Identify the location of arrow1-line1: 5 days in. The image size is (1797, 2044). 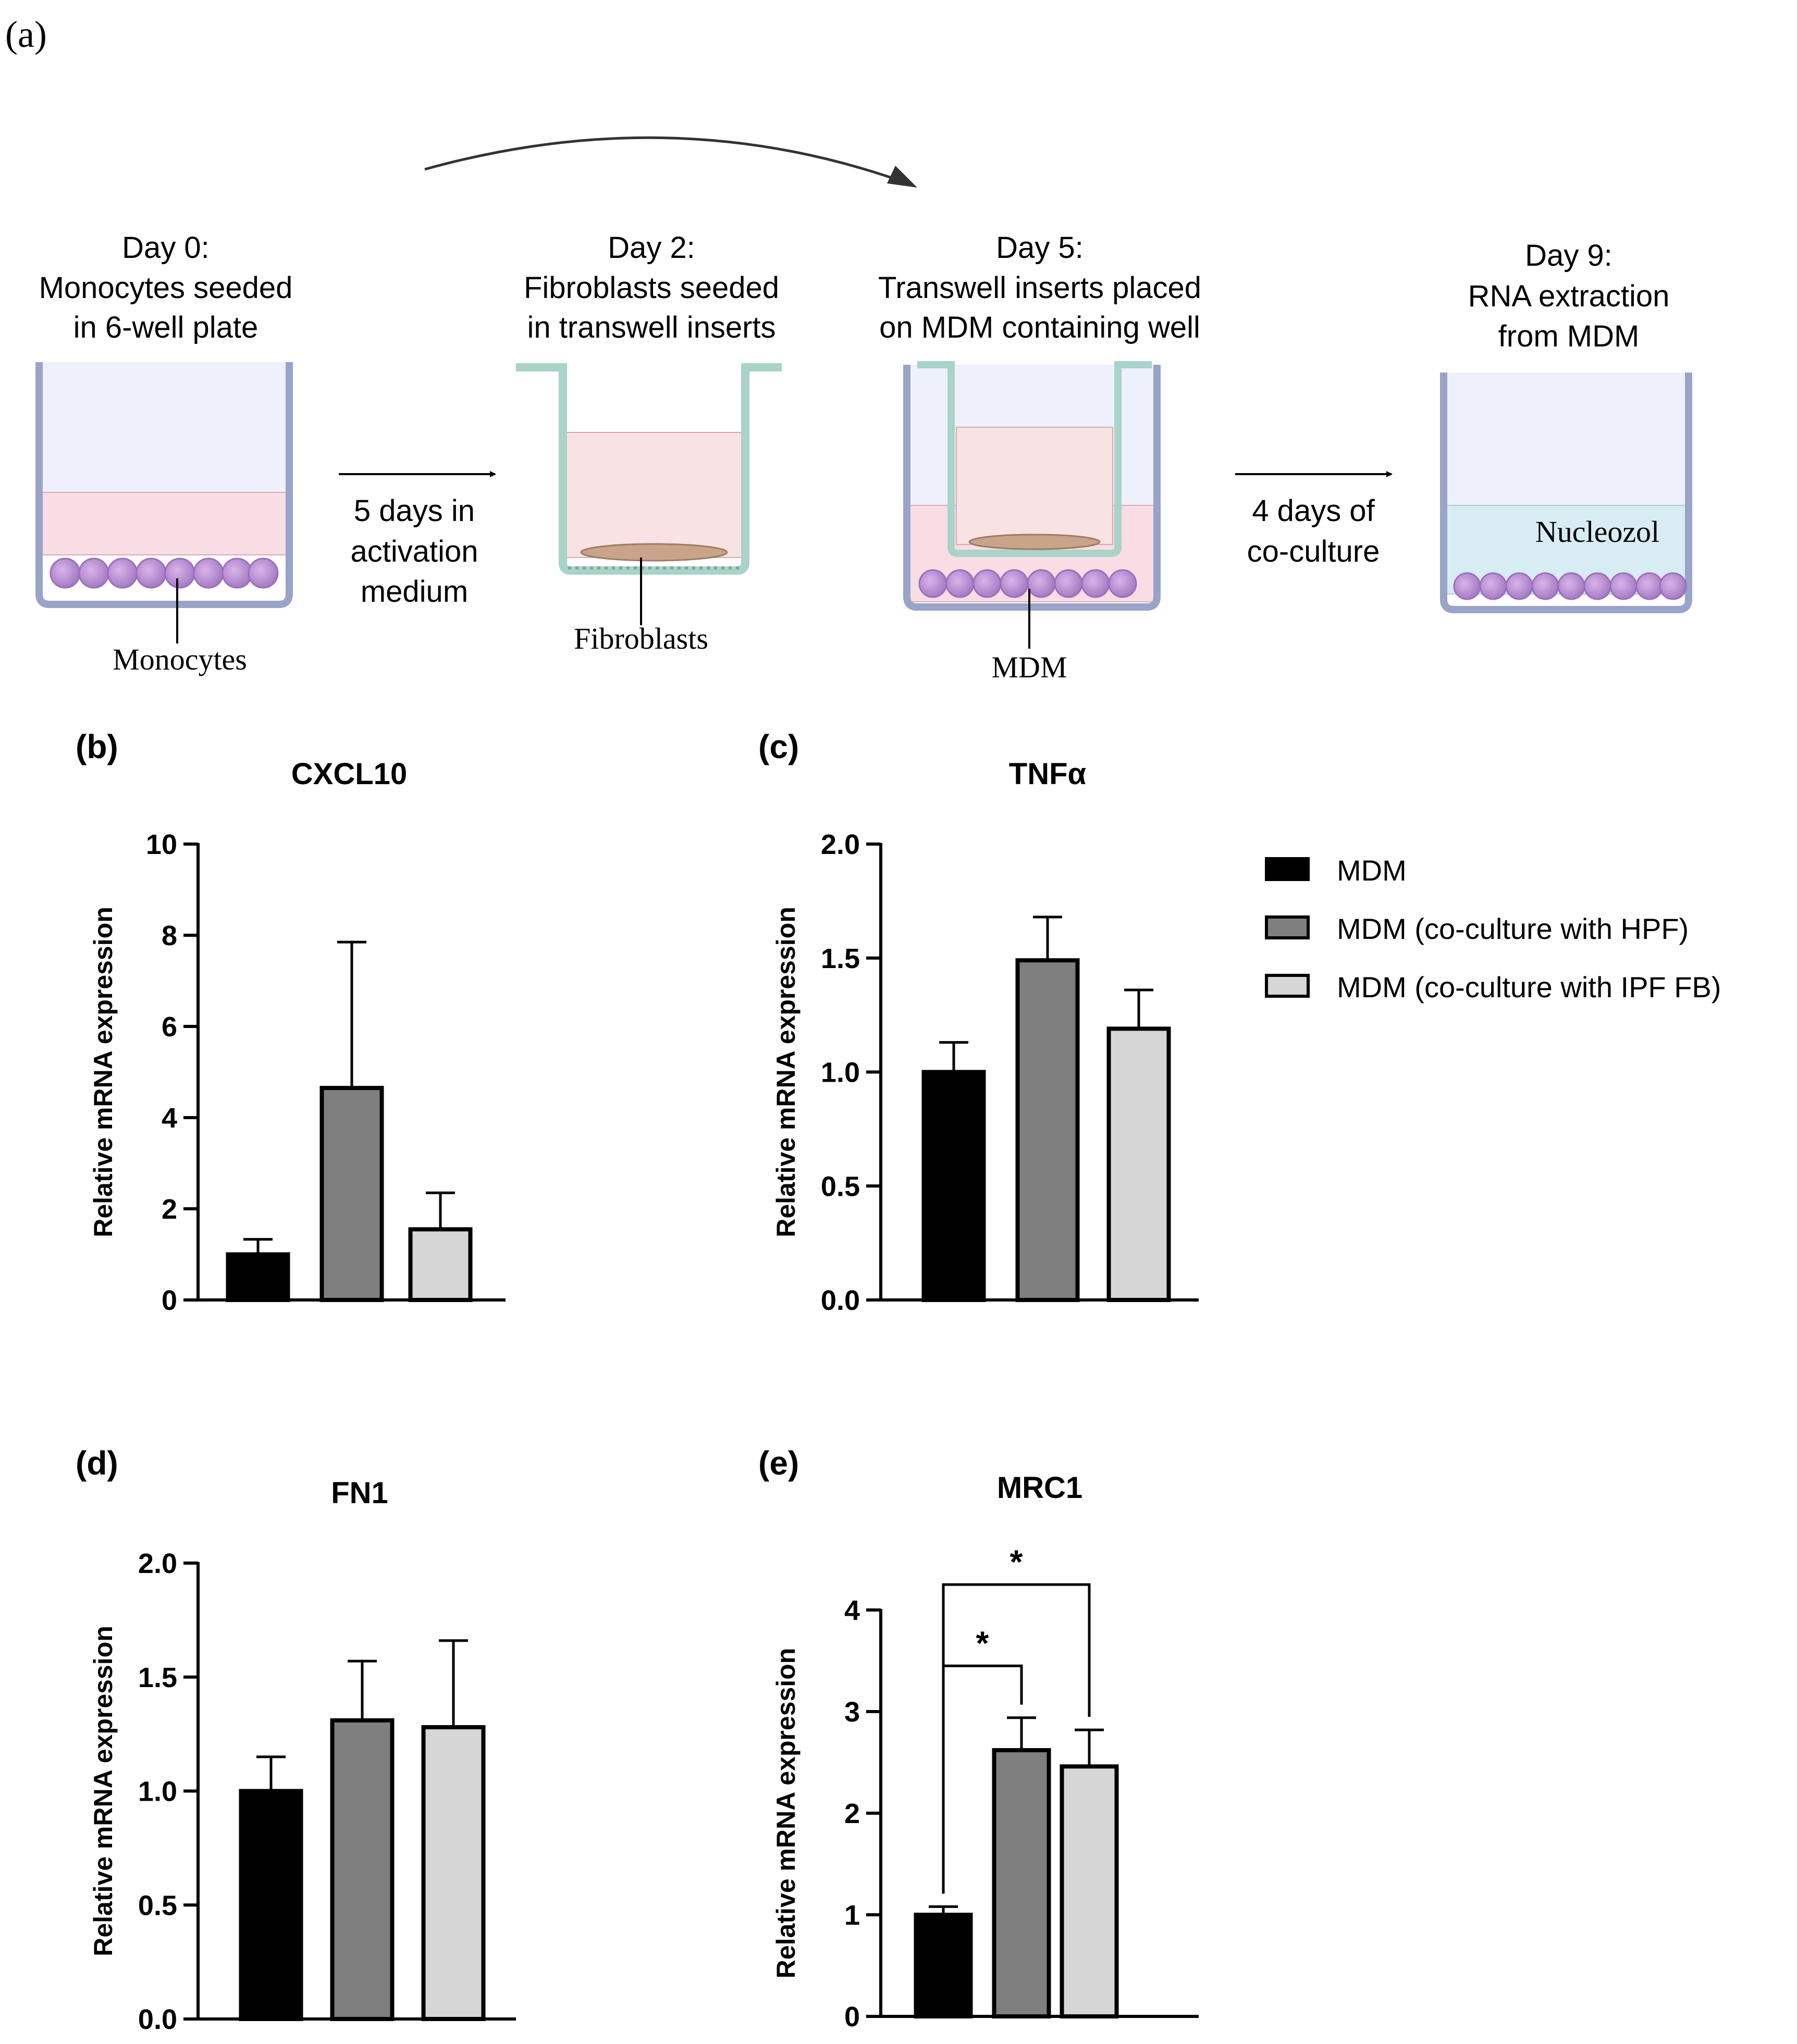
(414, 511).